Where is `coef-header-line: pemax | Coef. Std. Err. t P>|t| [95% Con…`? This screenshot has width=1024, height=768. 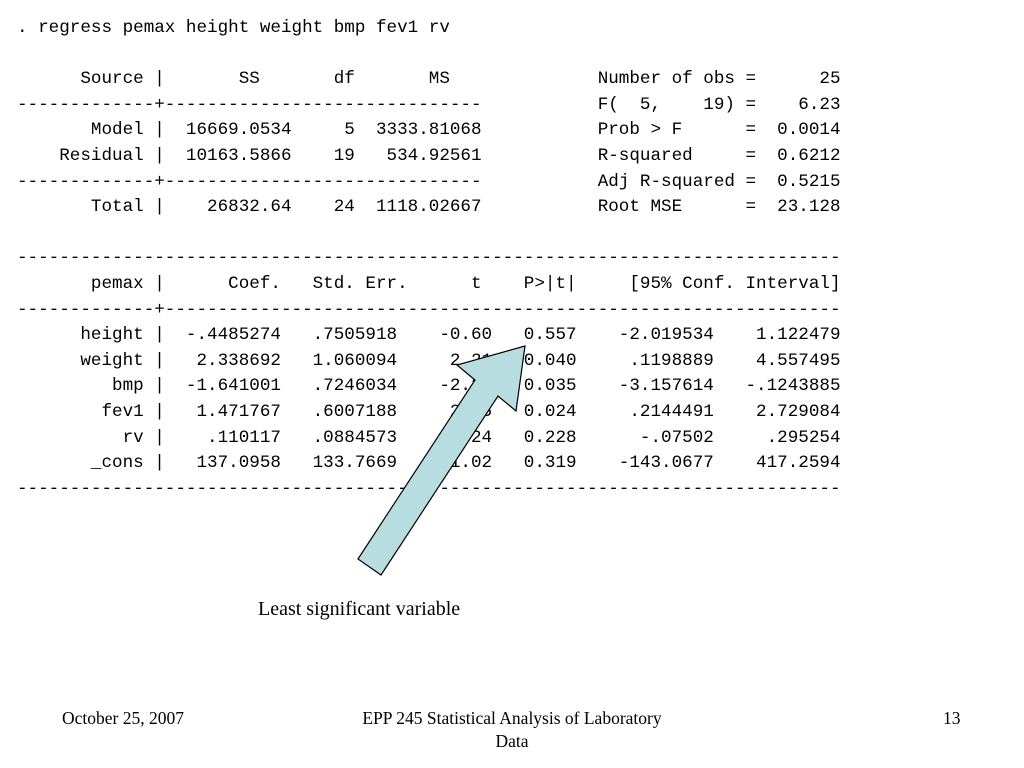
coef-header-line: pemax | Coef. Std. Err. t P>|t| [95% Con… is located at coordinates (429, 283).